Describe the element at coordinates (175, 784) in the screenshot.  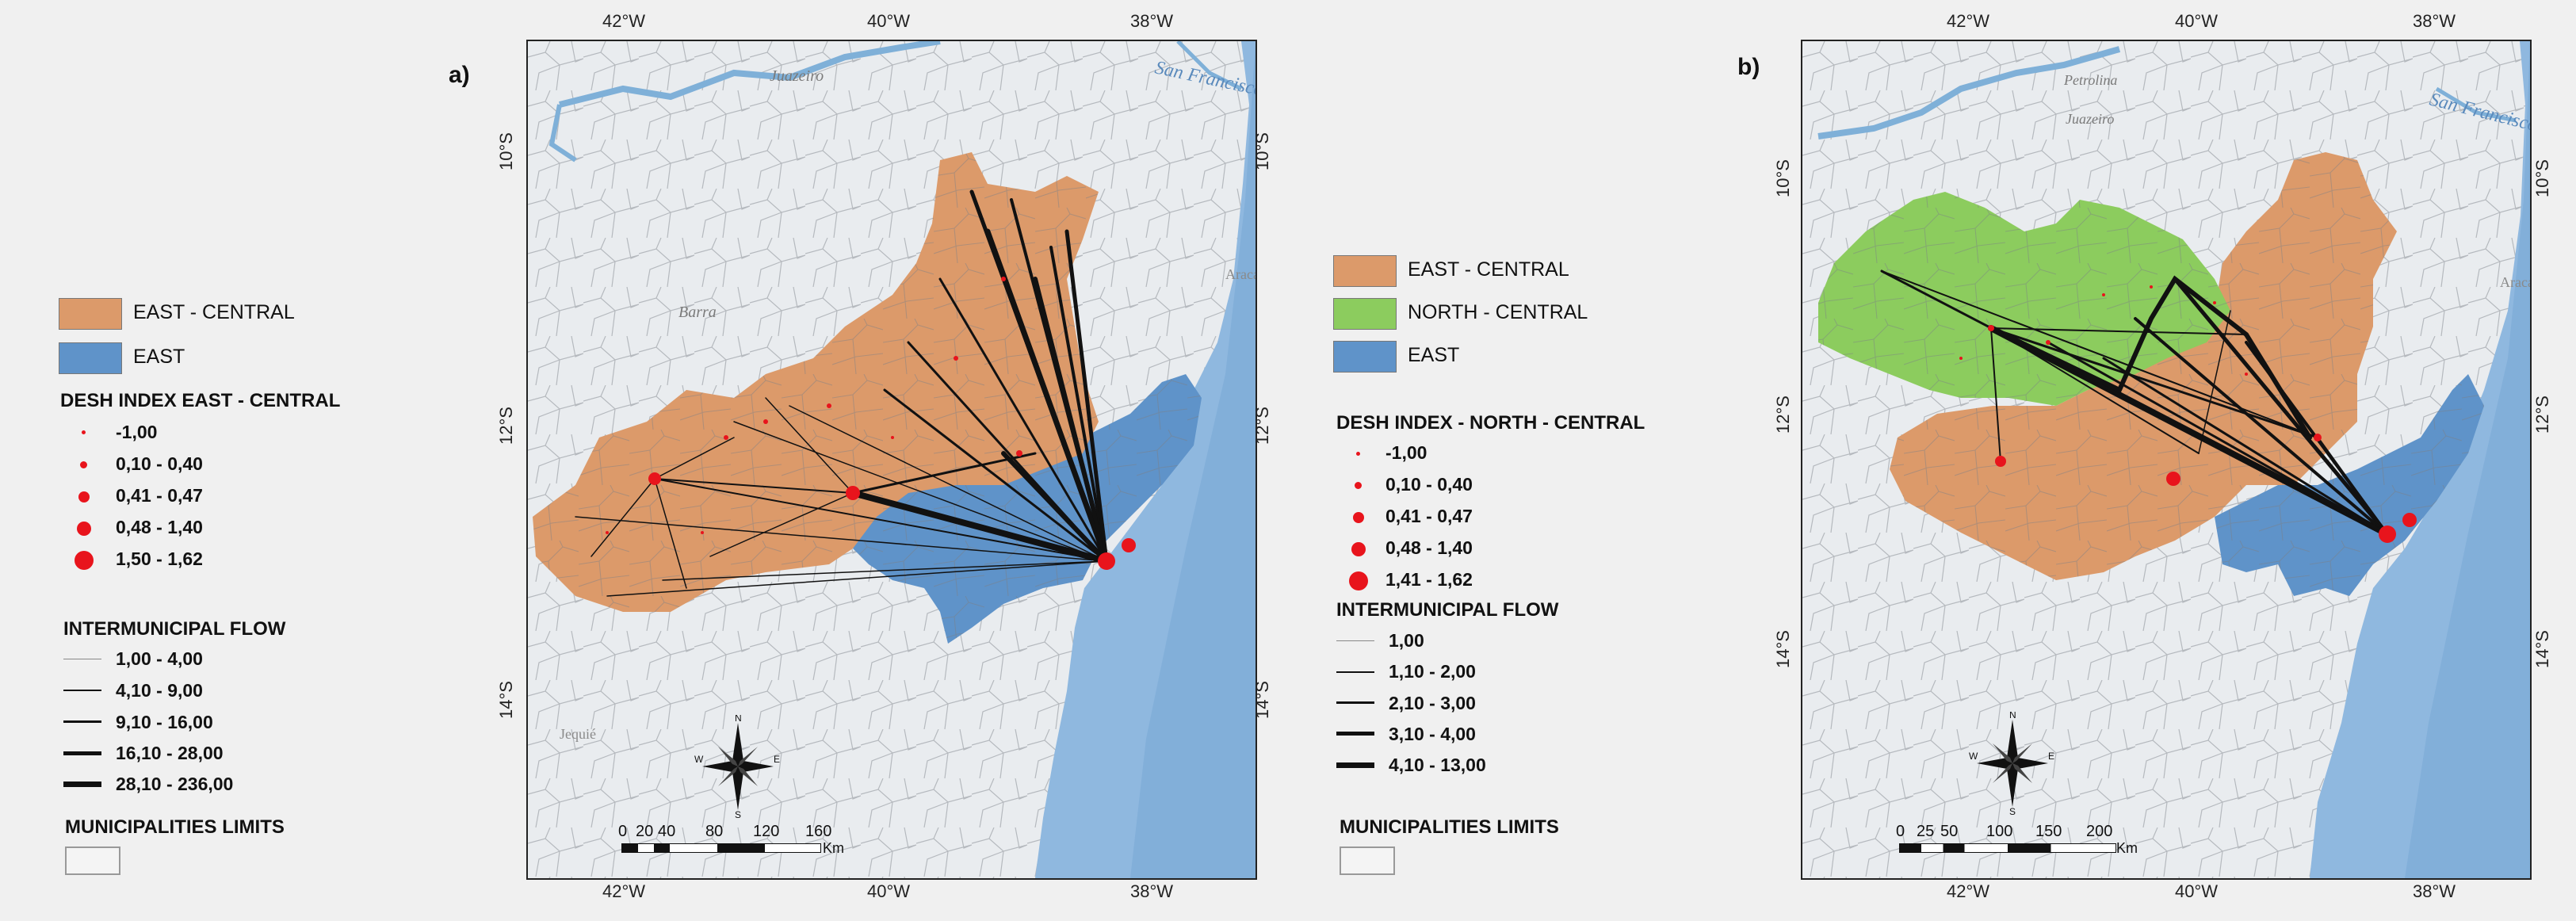
I see `flow-class-5: 28,10 - 236,00` at that location.